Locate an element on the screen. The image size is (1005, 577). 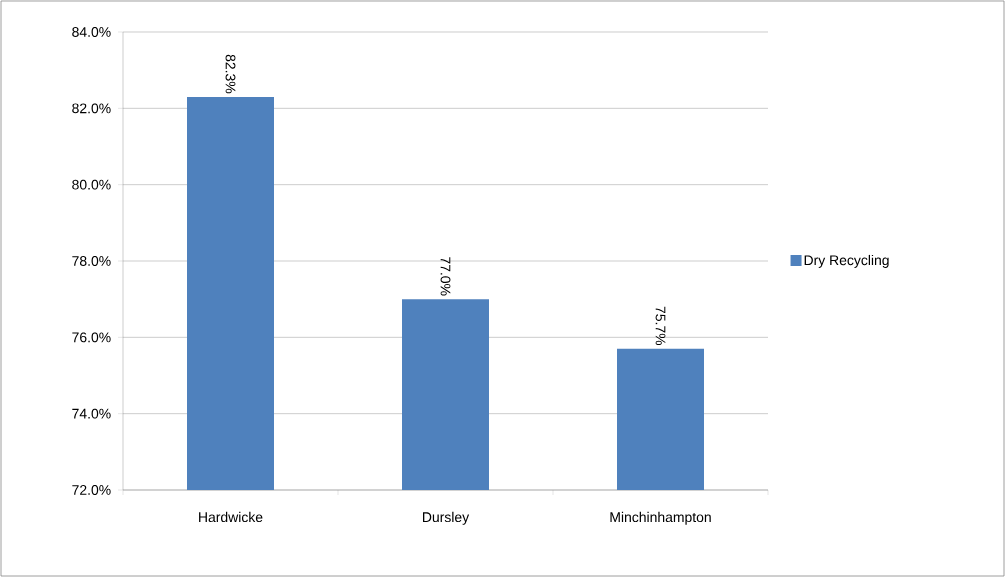
y-tick-label: 84.0% is located at coordinates (91, 32).